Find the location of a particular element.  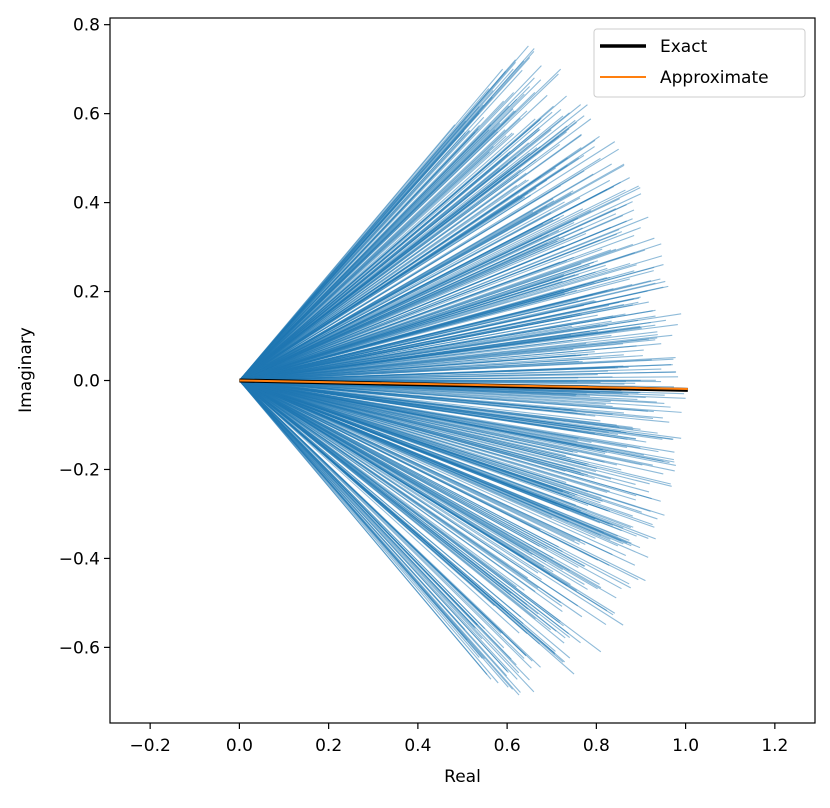

y-tick-label: −0.6 is located at coordinates (79, 648).